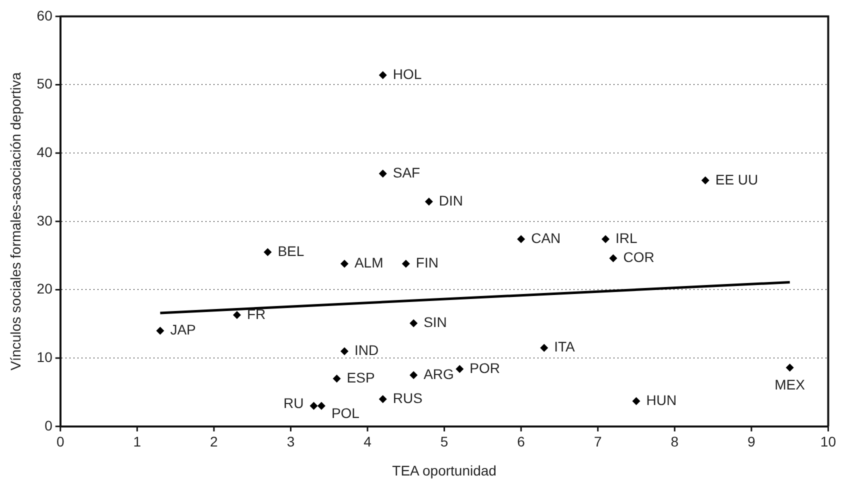 This screenshot has width=844, height=488. Describe the element at coordinates (44, 152) in the screenshot. I see `y-tick-label: 40` at that location.